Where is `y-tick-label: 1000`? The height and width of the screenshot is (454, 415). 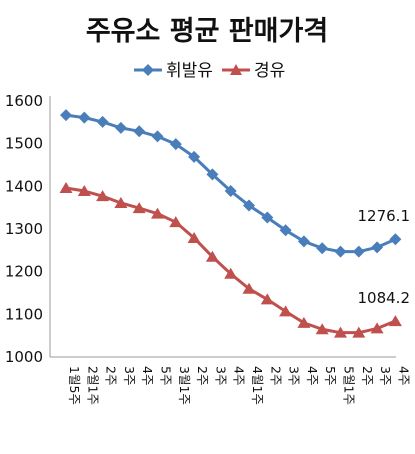 y-tick-label: 1000 is located at coordinates (24, 357).